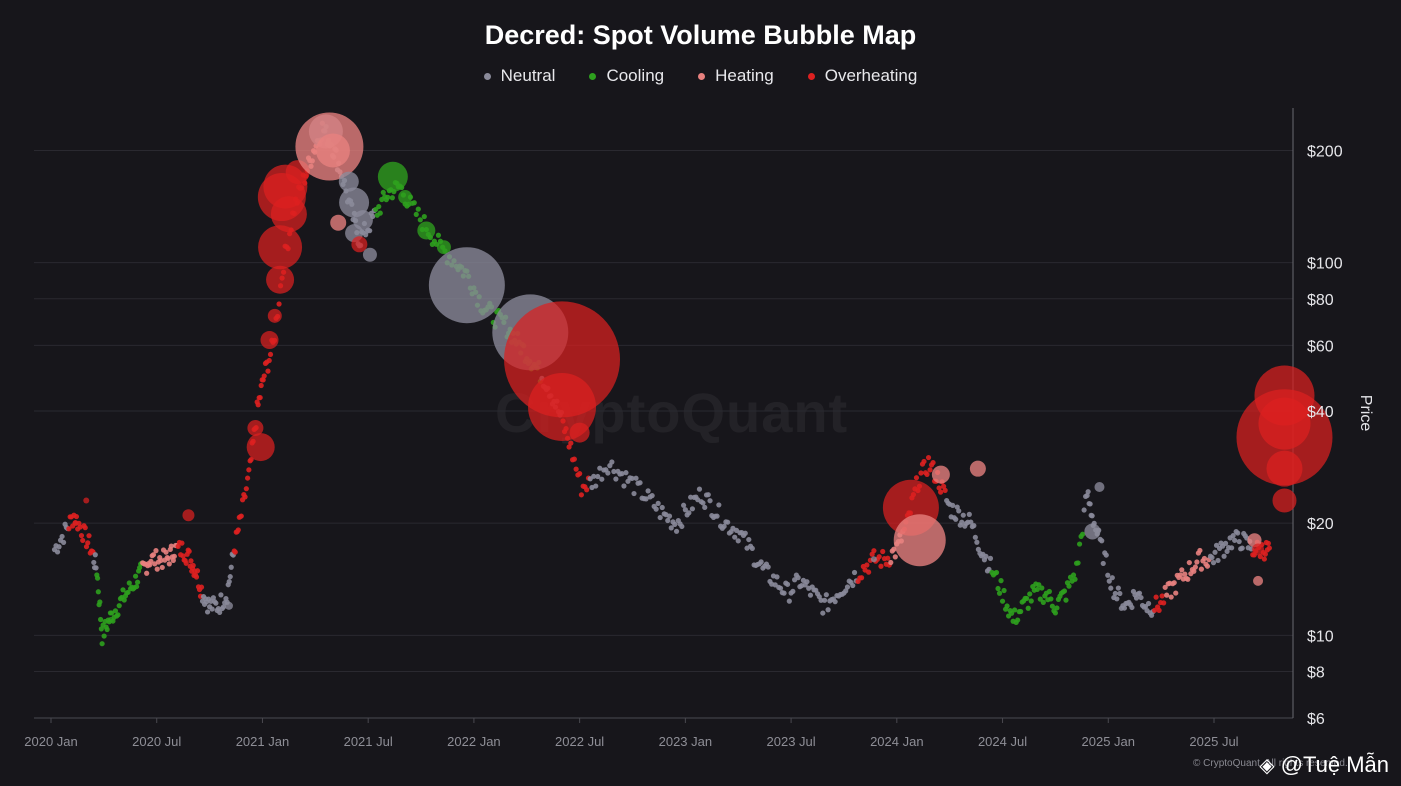  I want to click on chart-legend: Neutral Cooling Heating Overheating, so click(700, 76).